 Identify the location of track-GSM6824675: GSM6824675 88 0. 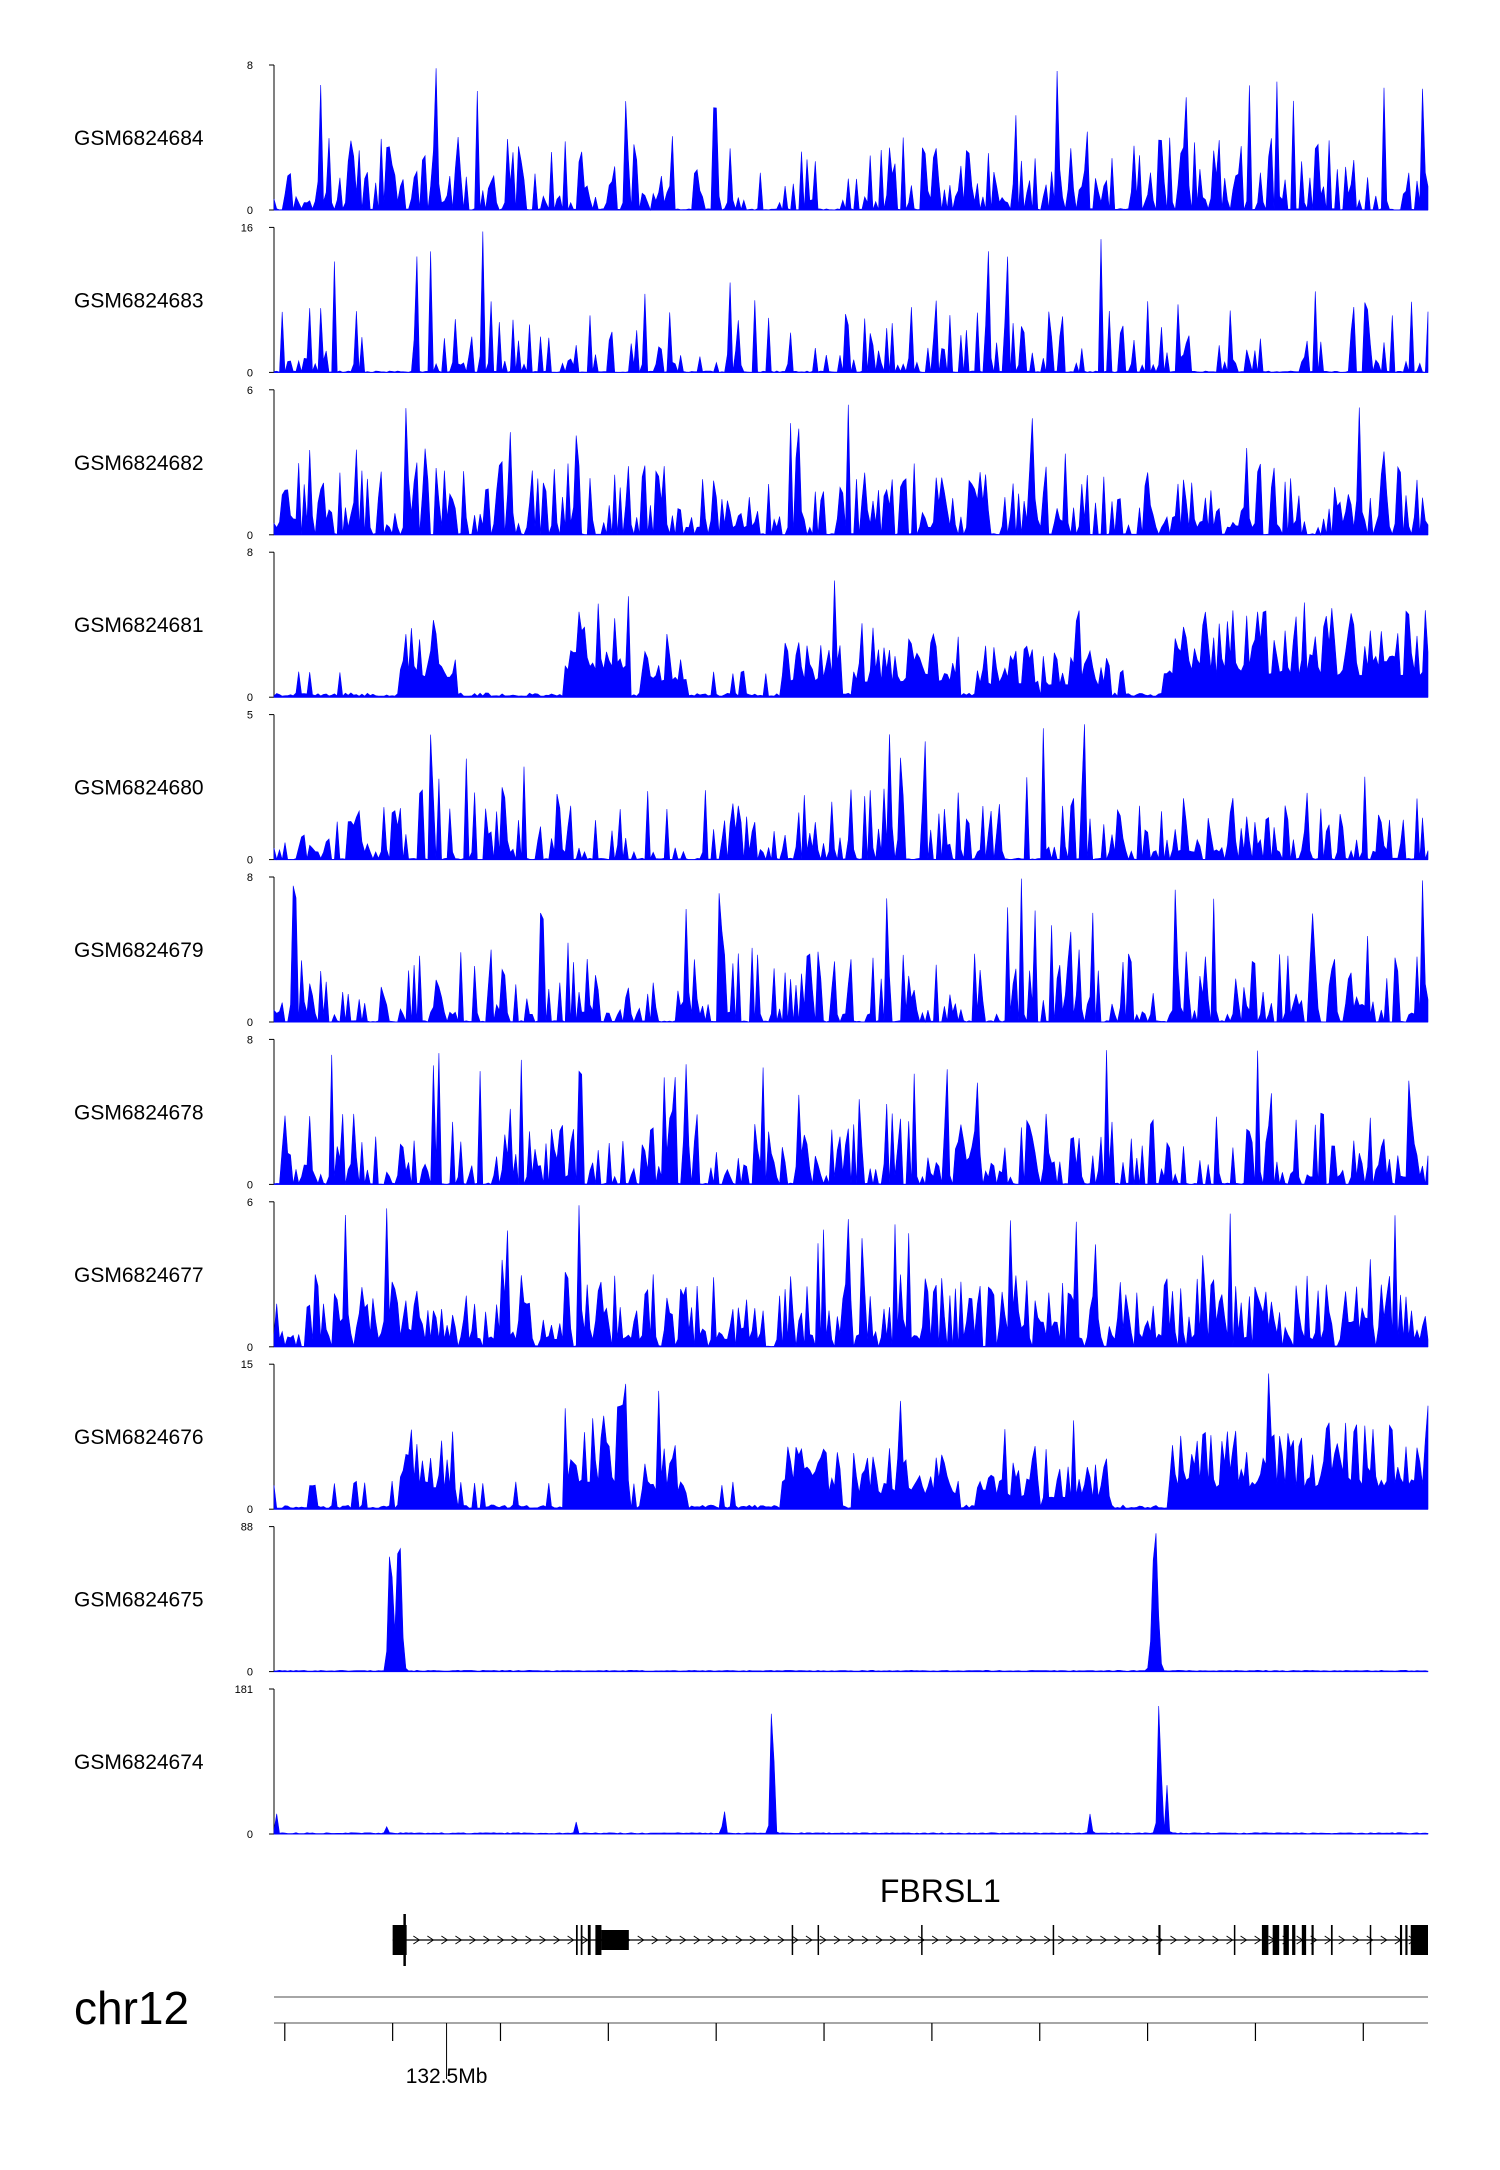
(751, 1600).